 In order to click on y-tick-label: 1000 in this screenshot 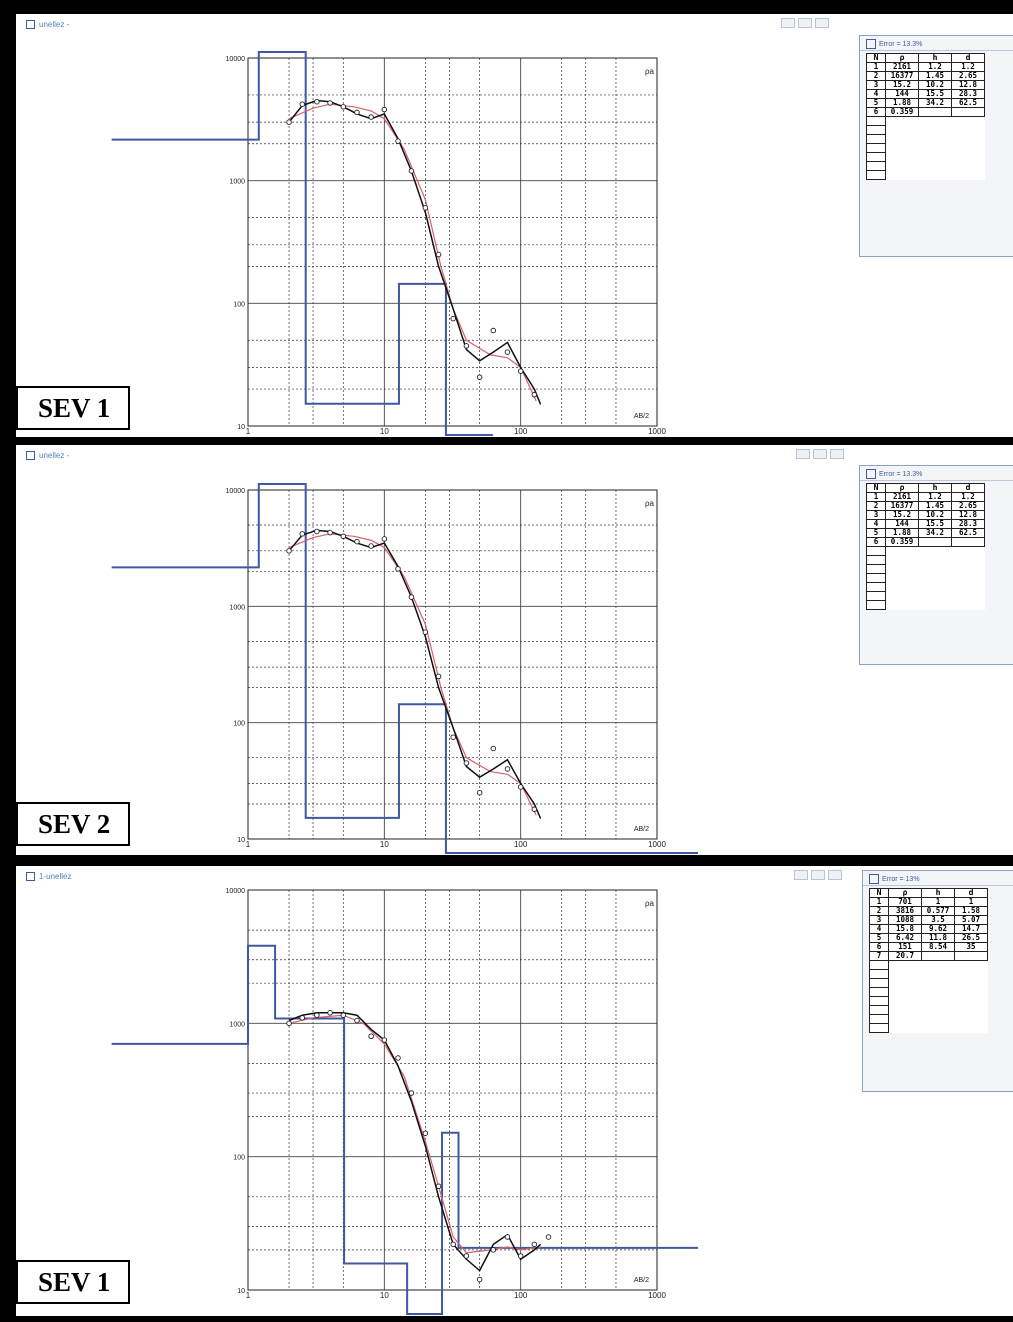, I will do `click(237, 607)`.